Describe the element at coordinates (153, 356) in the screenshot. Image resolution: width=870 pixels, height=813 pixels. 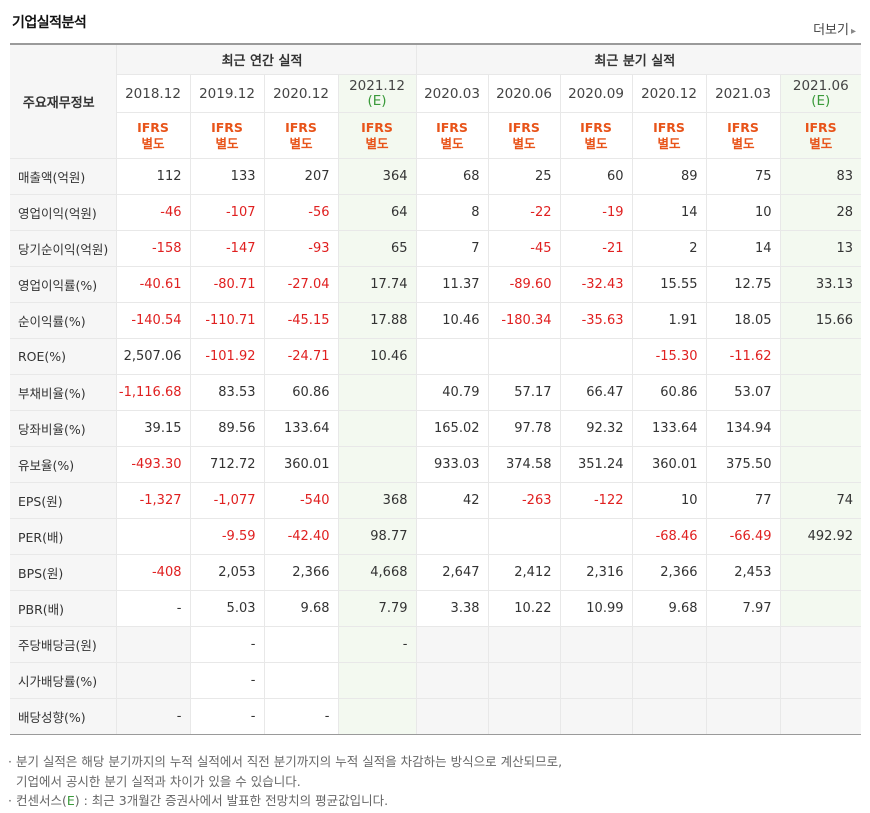
I see `table-cell: 2,507.06` at that location.